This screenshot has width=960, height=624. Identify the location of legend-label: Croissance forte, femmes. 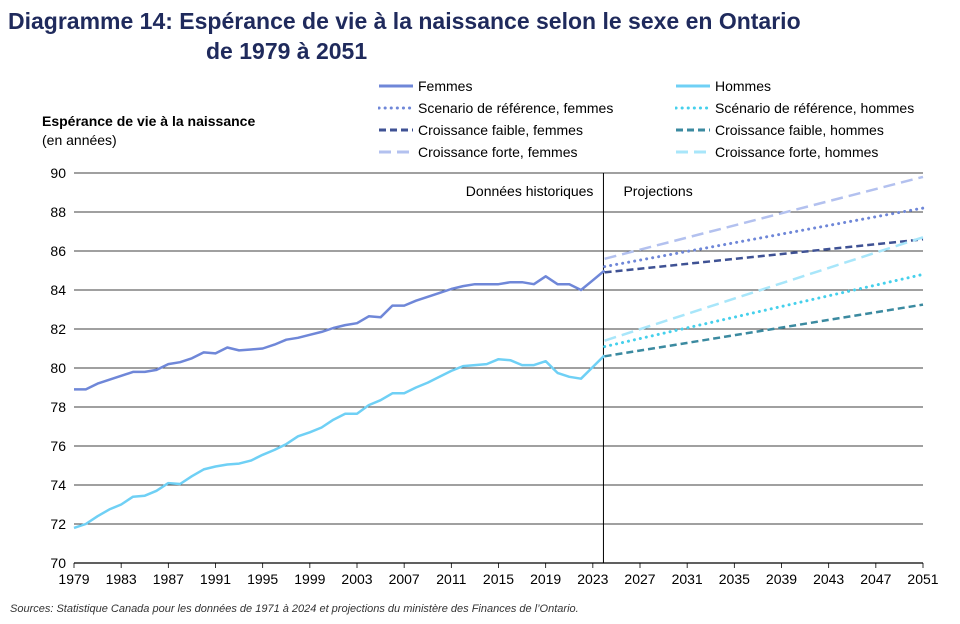
(498, 152).